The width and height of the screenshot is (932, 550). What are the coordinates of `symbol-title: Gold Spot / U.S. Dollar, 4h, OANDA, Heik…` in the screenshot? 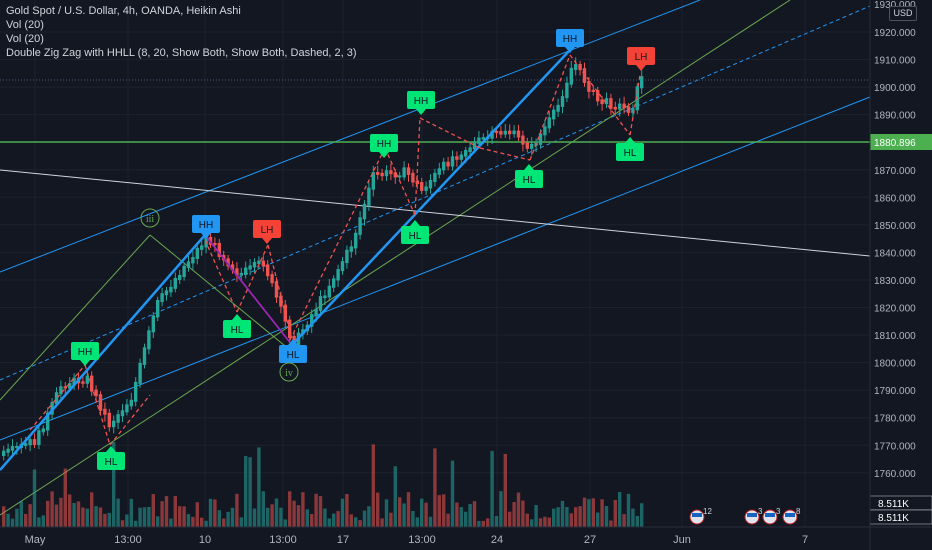 It's located at (123, 11).